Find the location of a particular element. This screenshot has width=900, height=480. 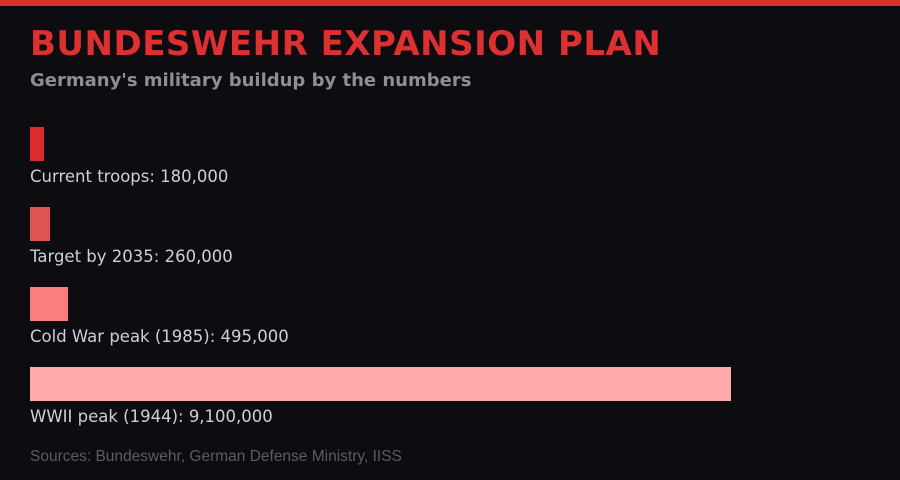

bar-group: Current troops: 180,000 is located at coordinates (450, 157).